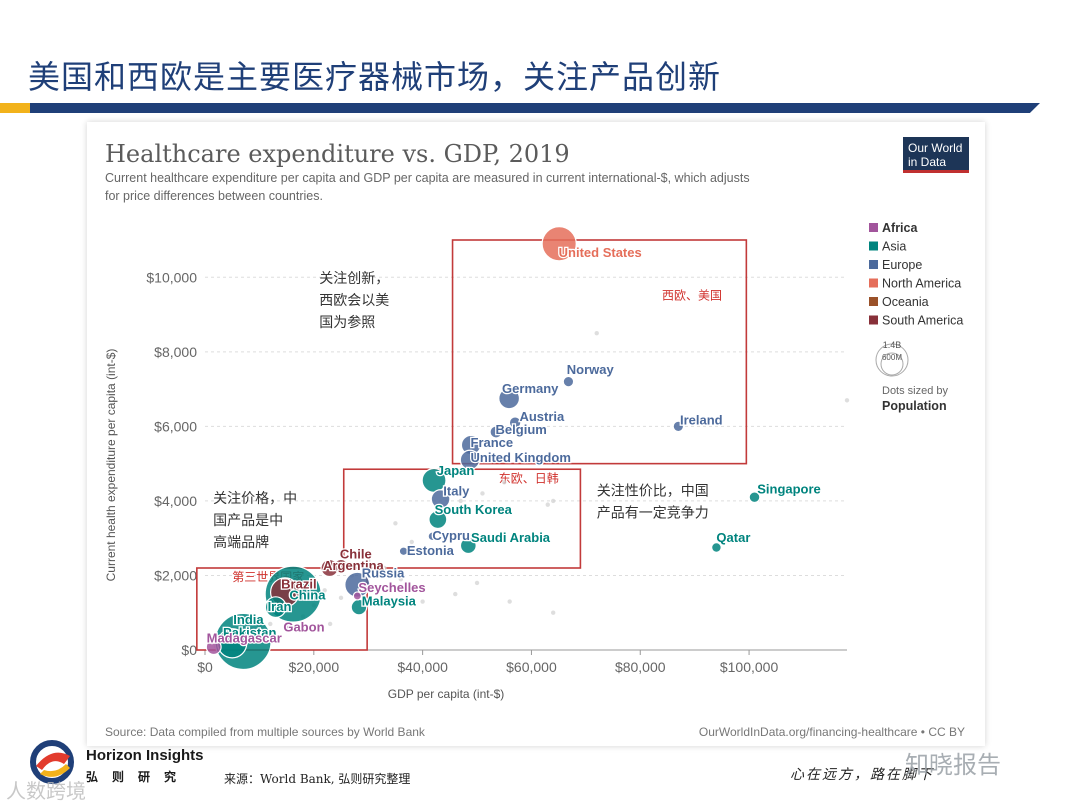 The image size is (1080, 810). Describe the element at coordinates (356, 554) in the screenshot. I see `country-label: Chile` at that location.